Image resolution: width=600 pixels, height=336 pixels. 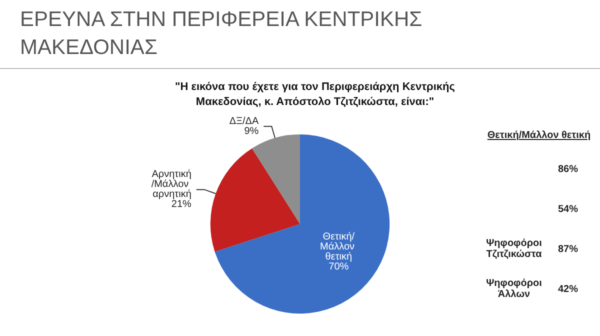 I want to click on category-label: Ψηφοφόροι Τζιτζικώστα, so click(x=514, y=249).